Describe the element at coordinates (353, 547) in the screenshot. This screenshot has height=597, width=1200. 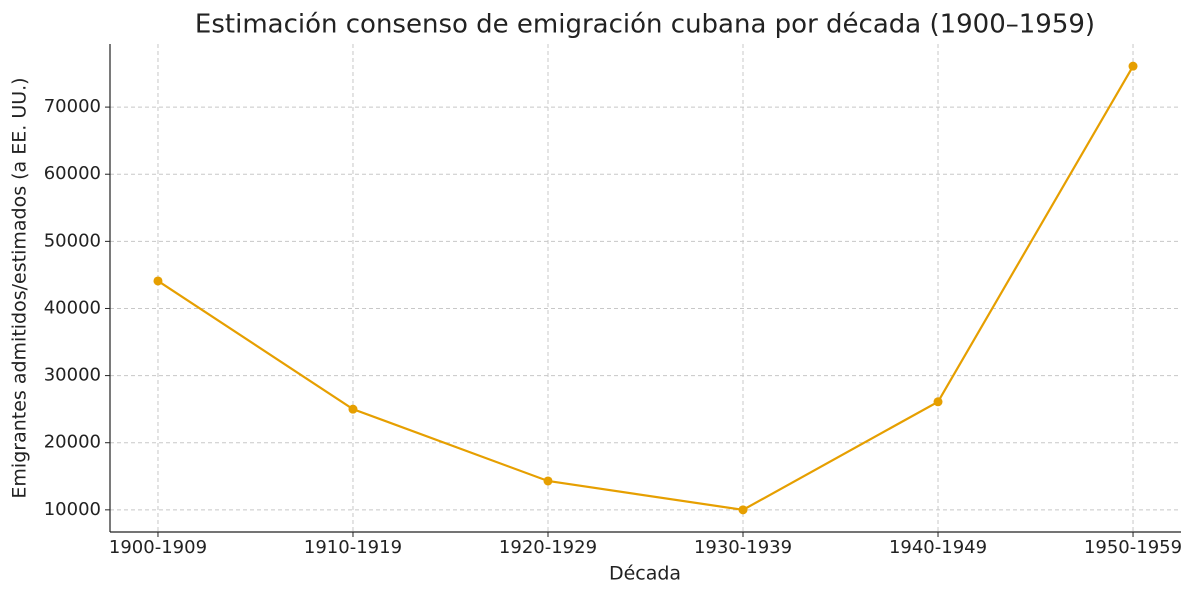
I see `x-tick-label: 1910-1919` at that location.